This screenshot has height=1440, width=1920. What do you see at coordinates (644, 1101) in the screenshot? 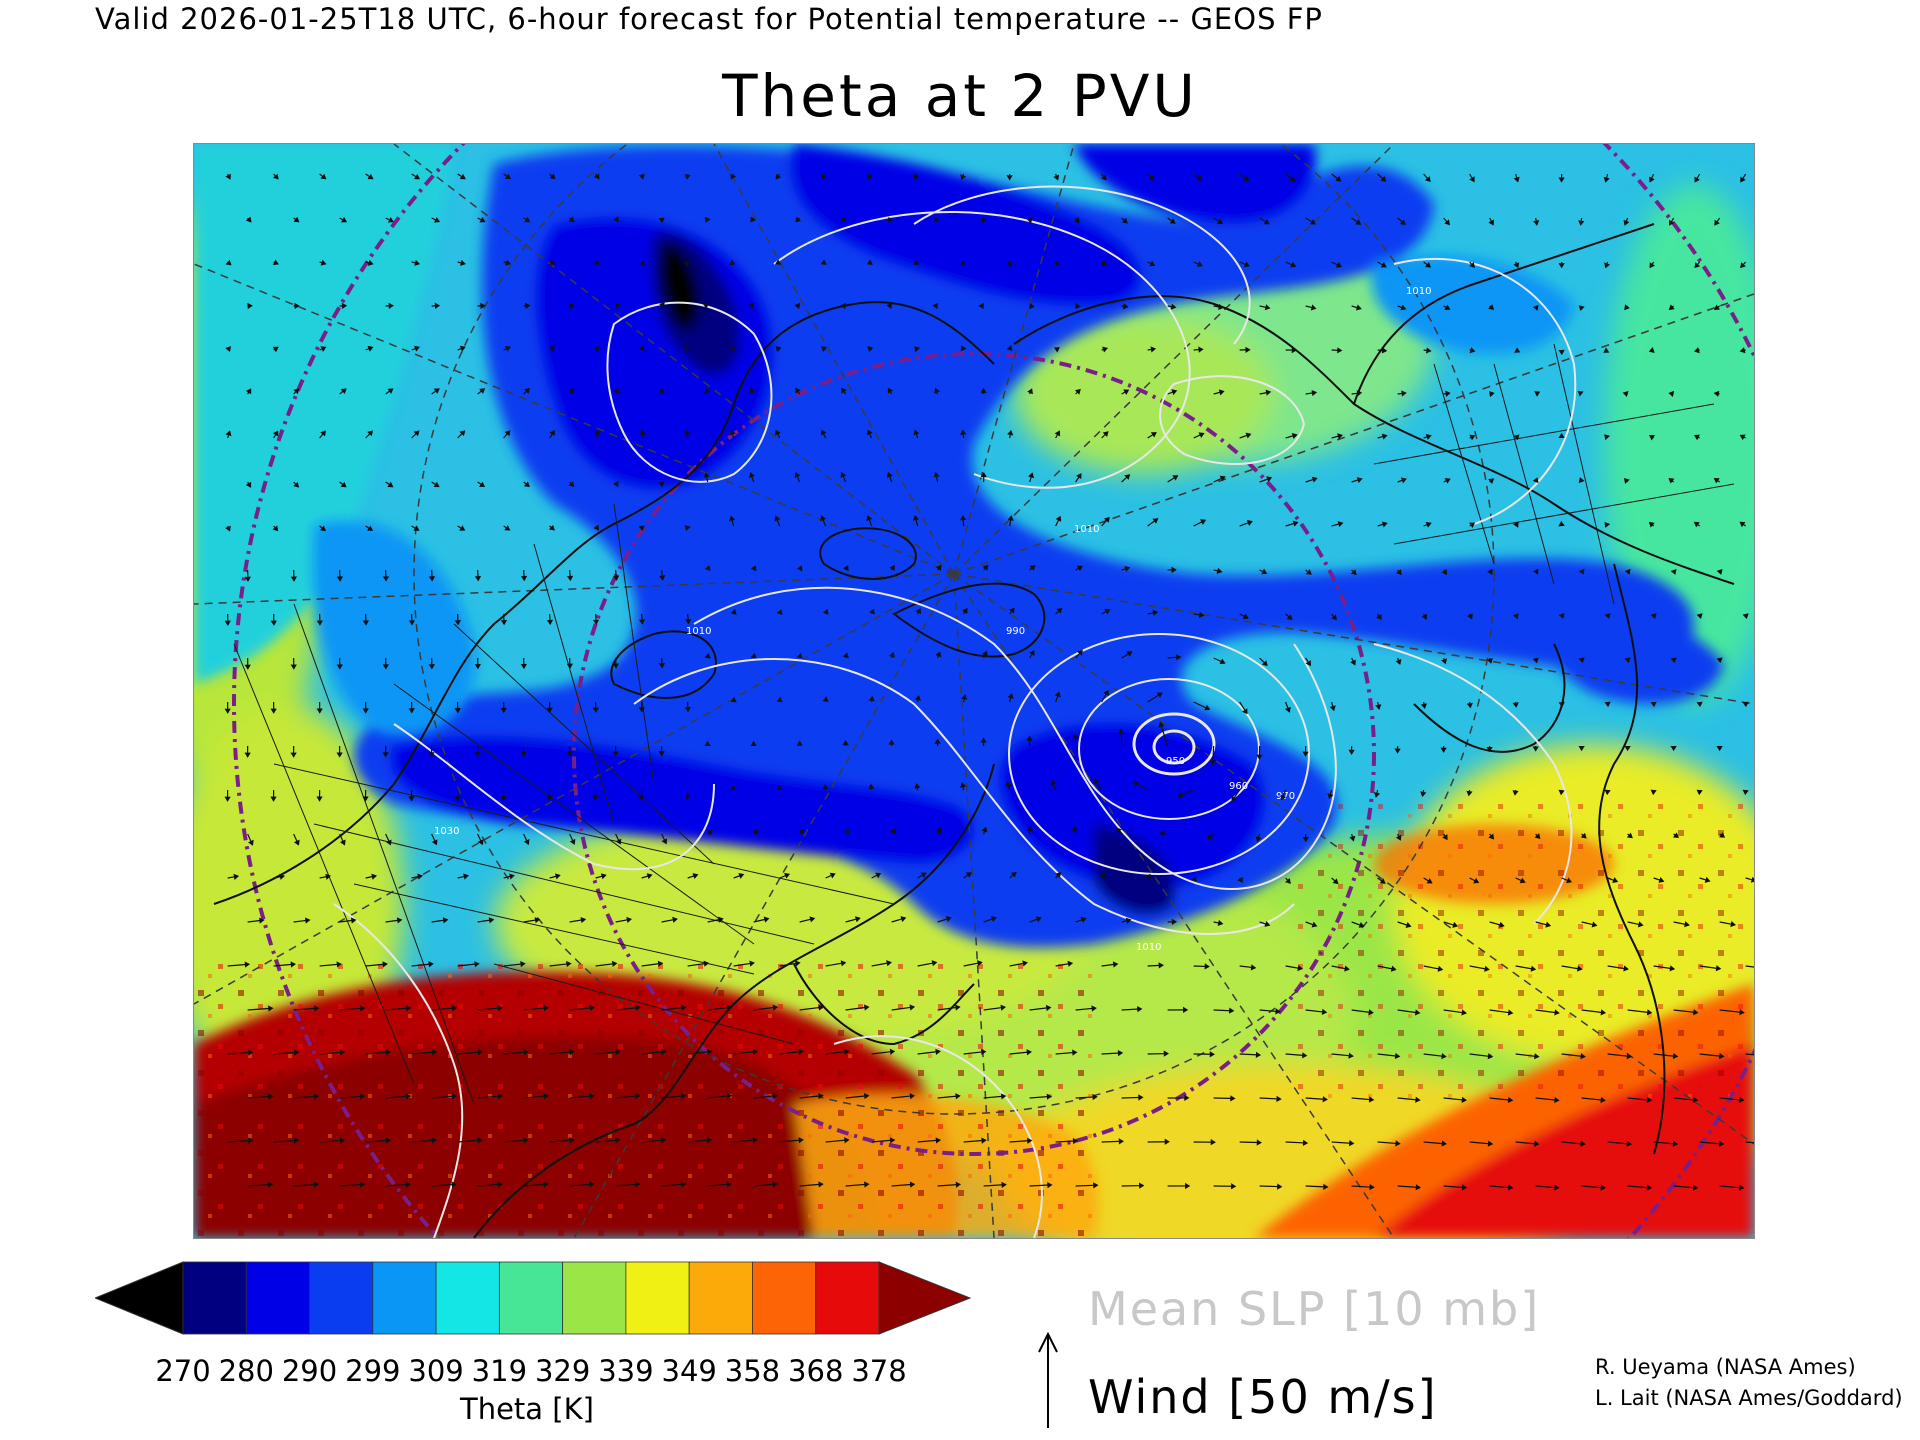
I see `theta-speckle-south` at bounding box center [644, 1101].